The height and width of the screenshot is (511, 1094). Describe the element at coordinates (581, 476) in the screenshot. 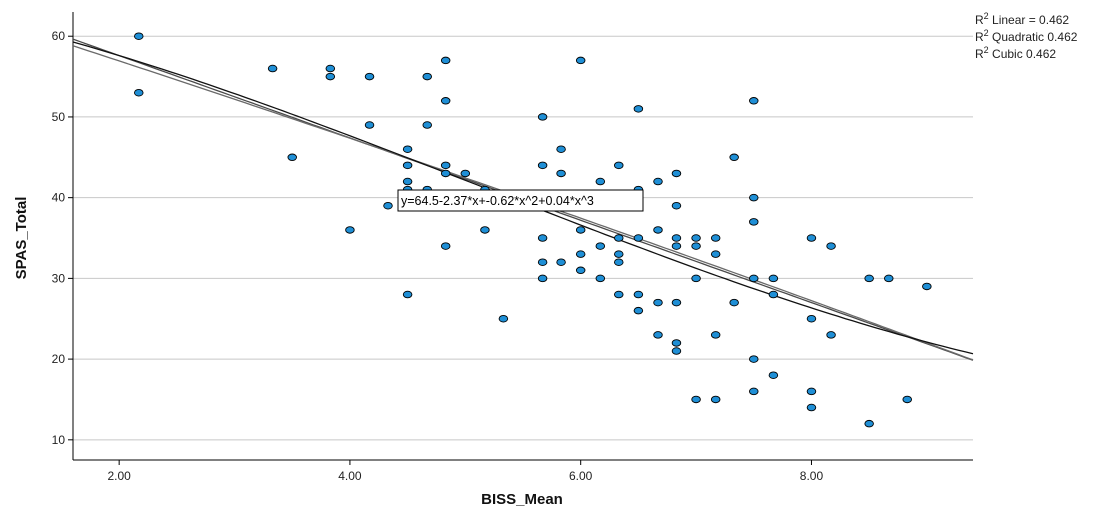

I see `x-tick-label: 6.00` at that location.